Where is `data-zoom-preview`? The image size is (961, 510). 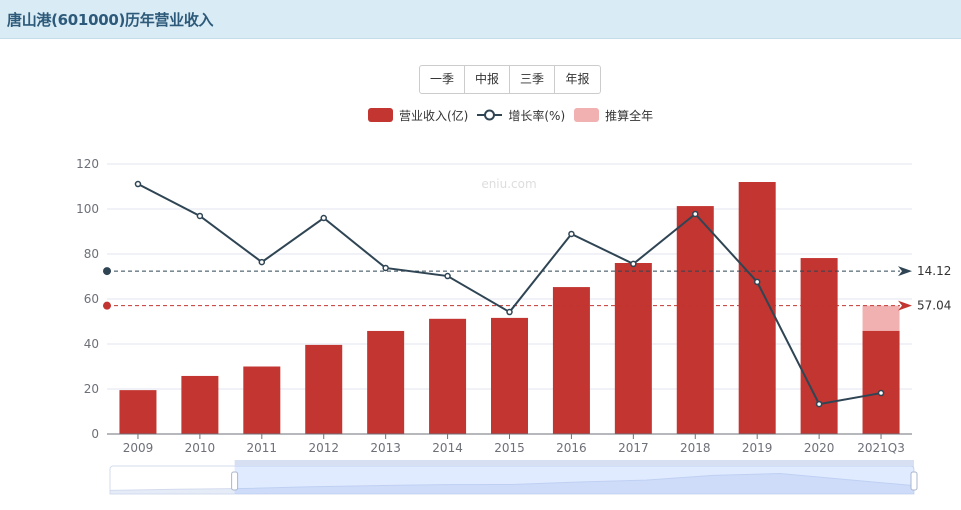 data-zoom-preview is located at coordinates (512, 483).